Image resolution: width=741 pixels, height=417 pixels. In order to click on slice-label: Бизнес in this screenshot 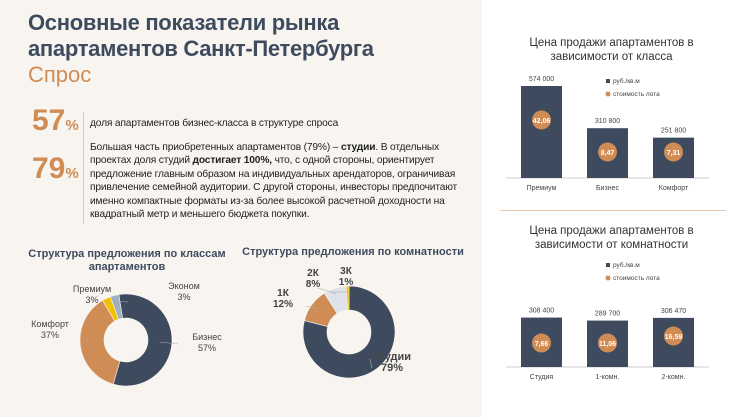, I will do `click(207, 337)`.